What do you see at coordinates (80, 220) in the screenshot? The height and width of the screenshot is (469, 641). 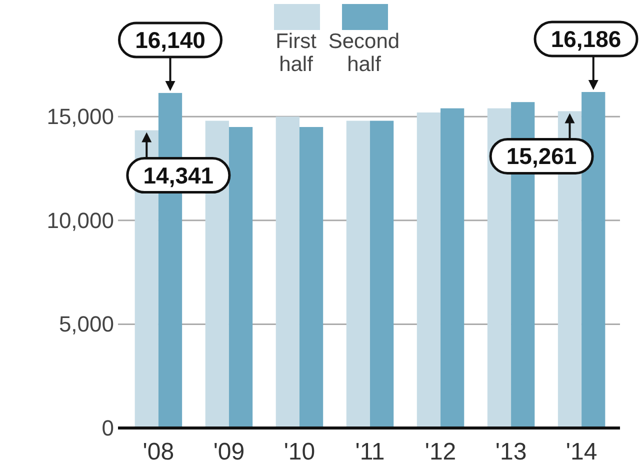 I see `y-tick-label: 10,000` at bounding box center [80, 220].